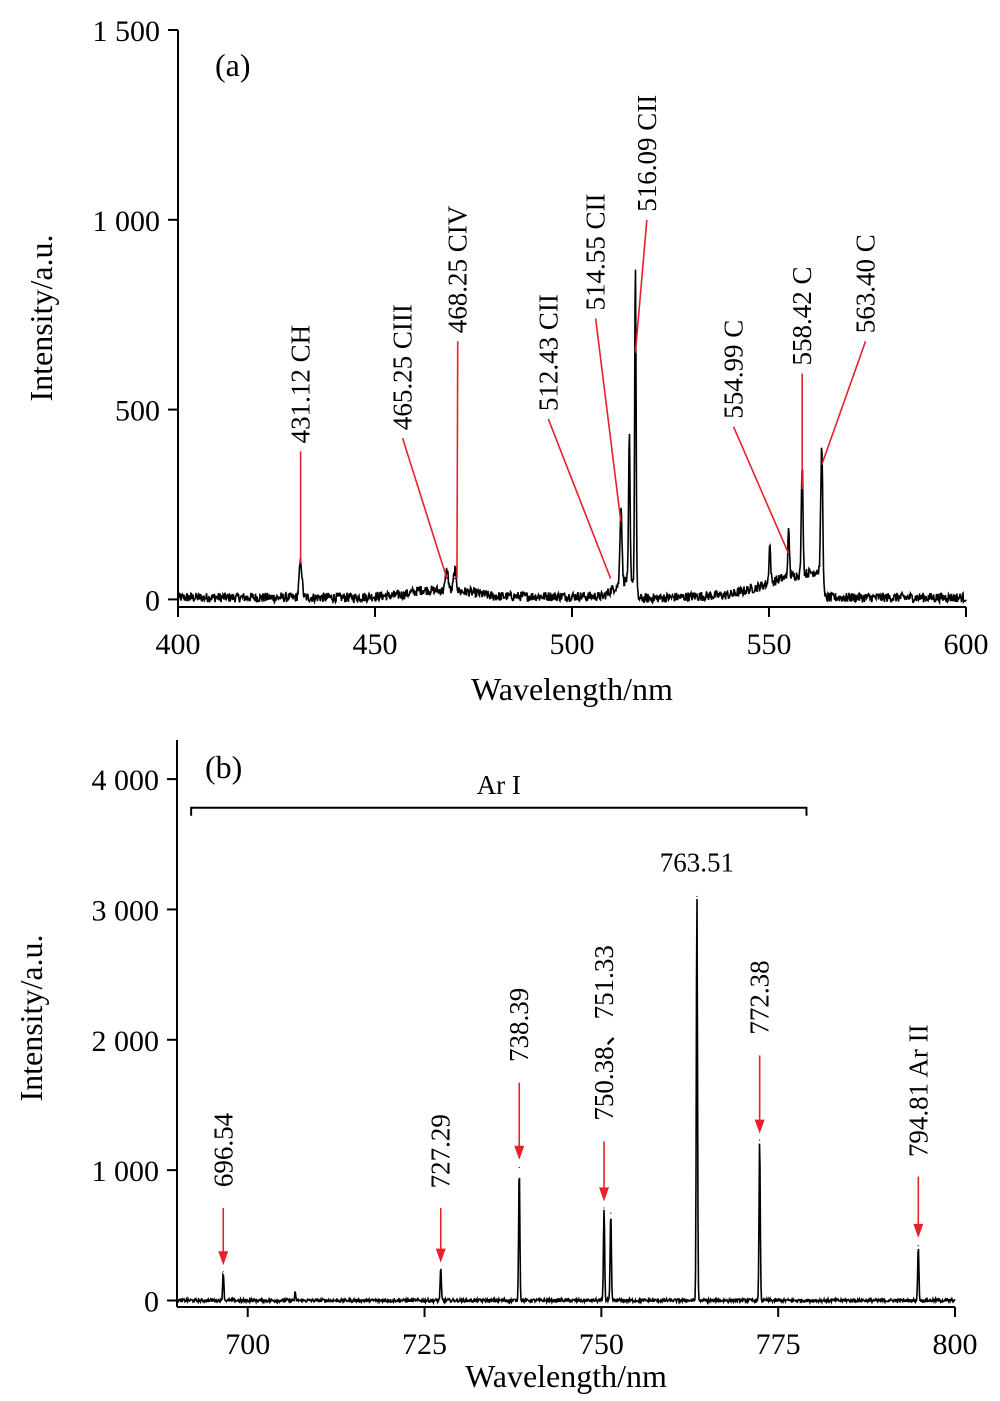  What do you see at coordinates (955, 1344) in the screenshot?
I see `x-tick-label: 800` at bounding box center [955, 1344].